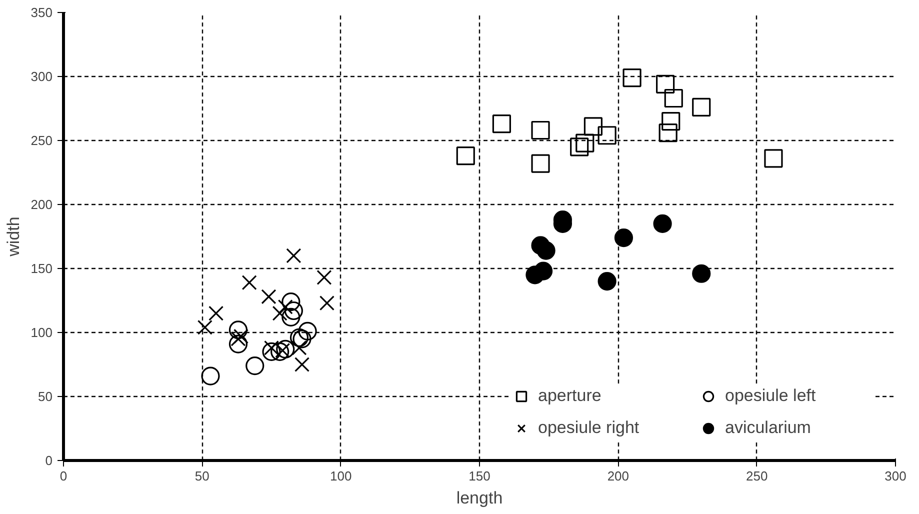 Image resolution: width=919 pixels, height=514 pixels. What do you see at coordinates (570, 396) in the screenshot?
I see `legend-label: aperture` at bounding box center [570, 396].